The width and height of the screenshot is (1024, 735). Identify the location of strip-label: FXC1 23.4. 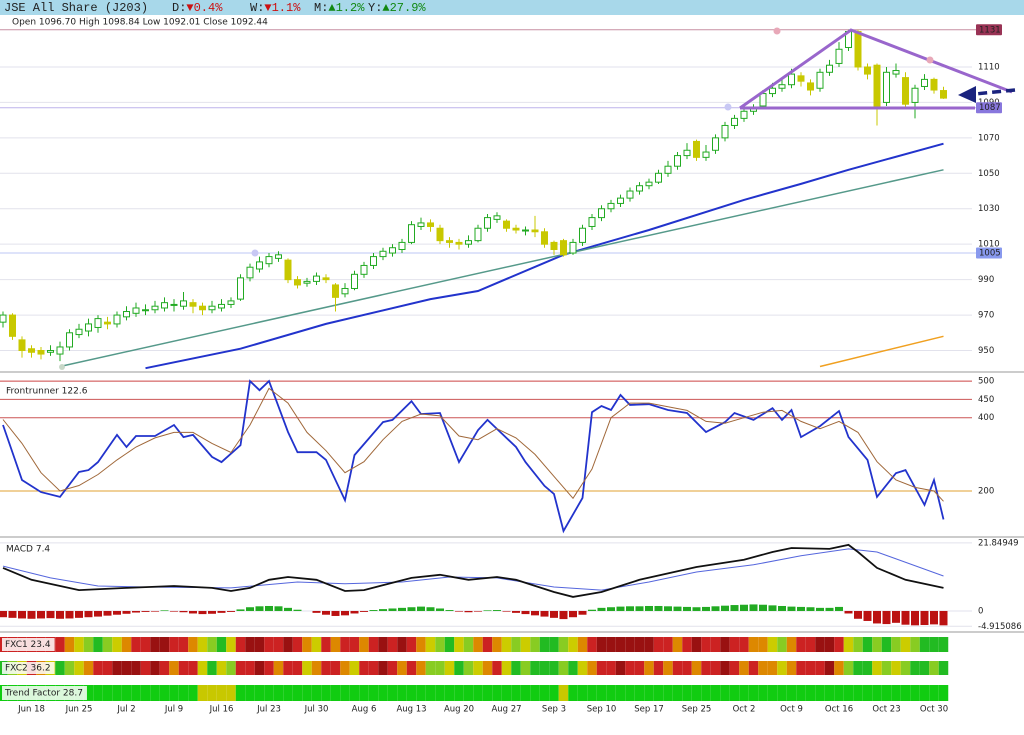
(28, 645).